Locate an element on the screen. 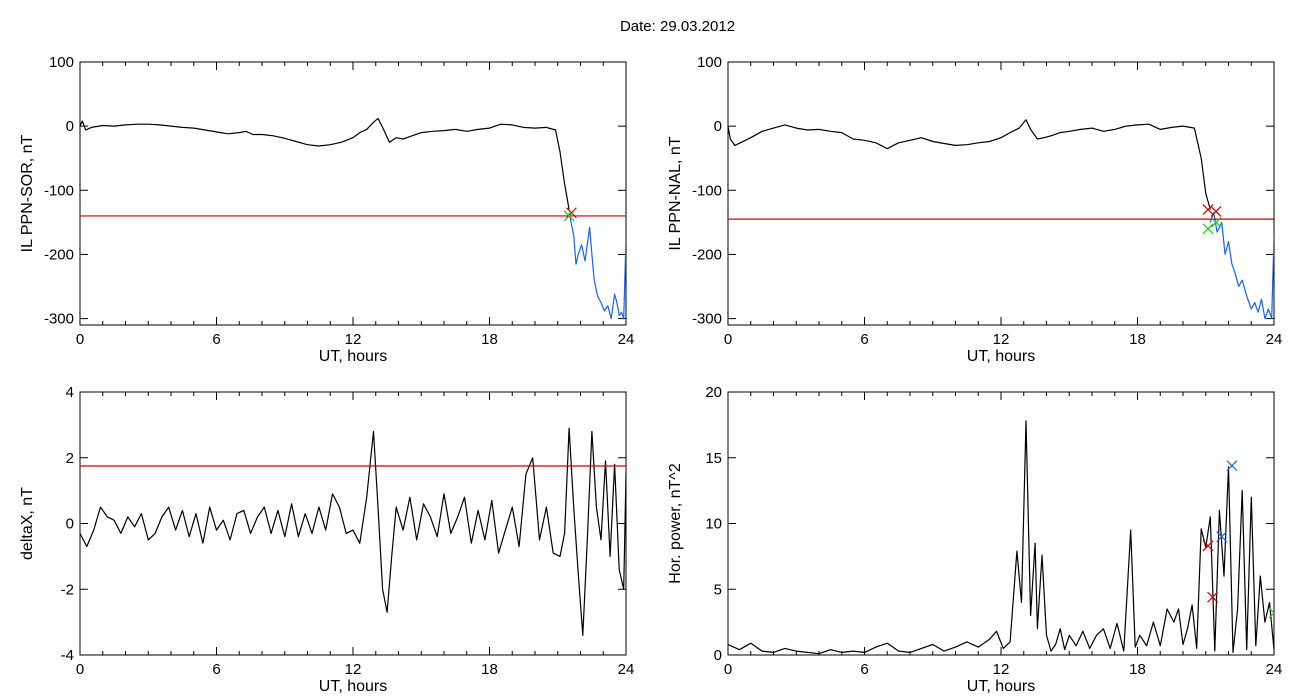 This screenshot has width=1300, height=700. y-axis-label: deltaX, nT is located at coordinates (27, 523).